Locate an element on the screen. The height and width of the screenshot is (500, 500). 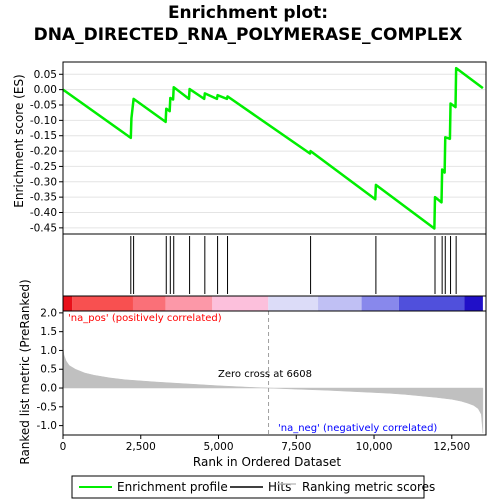
legend-metric-label: Ranking metric scores is located at coordinates (368, 487).